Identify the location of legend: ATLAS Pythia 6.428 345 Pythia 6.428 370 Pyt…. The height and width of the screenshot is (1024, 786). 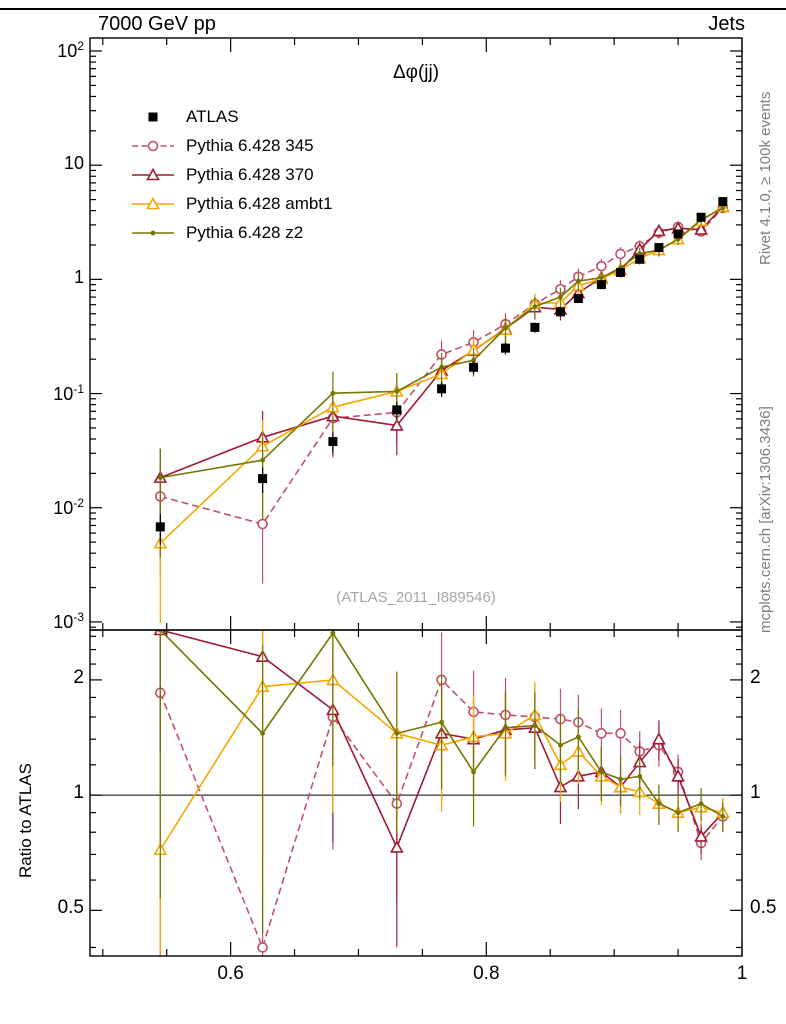
(231, 174).